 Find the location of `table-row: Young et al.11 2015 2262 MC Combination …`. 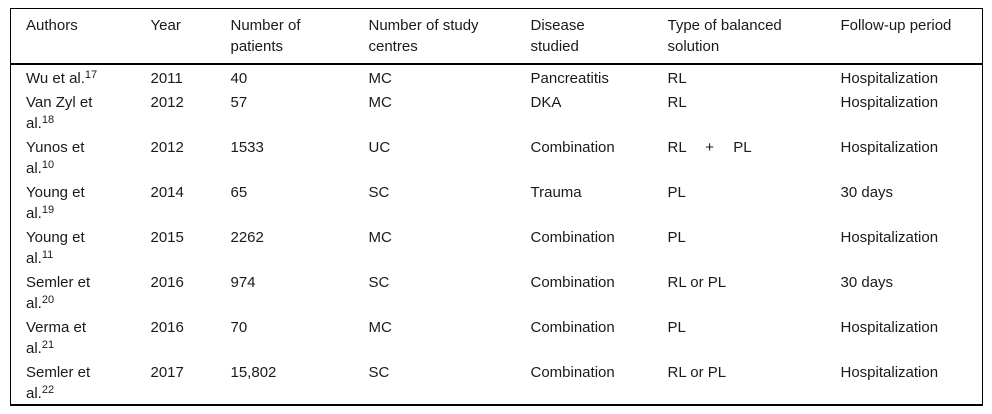

table-row: Young et al.11 2015 2262 MC Combination … is located at coordinates (497, 246).